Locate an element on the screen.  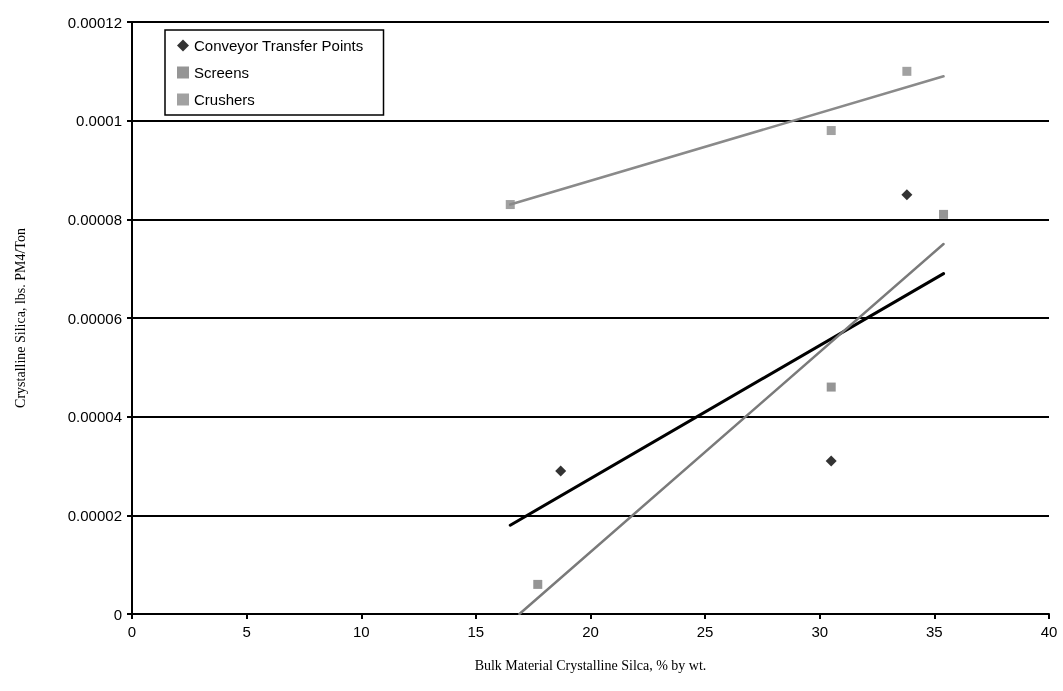
y-tick-label: 0.00008 is located at coordinates (94, 219).